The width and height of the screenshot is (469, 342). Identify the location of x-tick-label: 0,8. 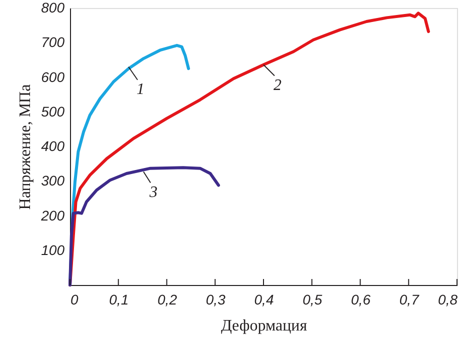
(448, 300).